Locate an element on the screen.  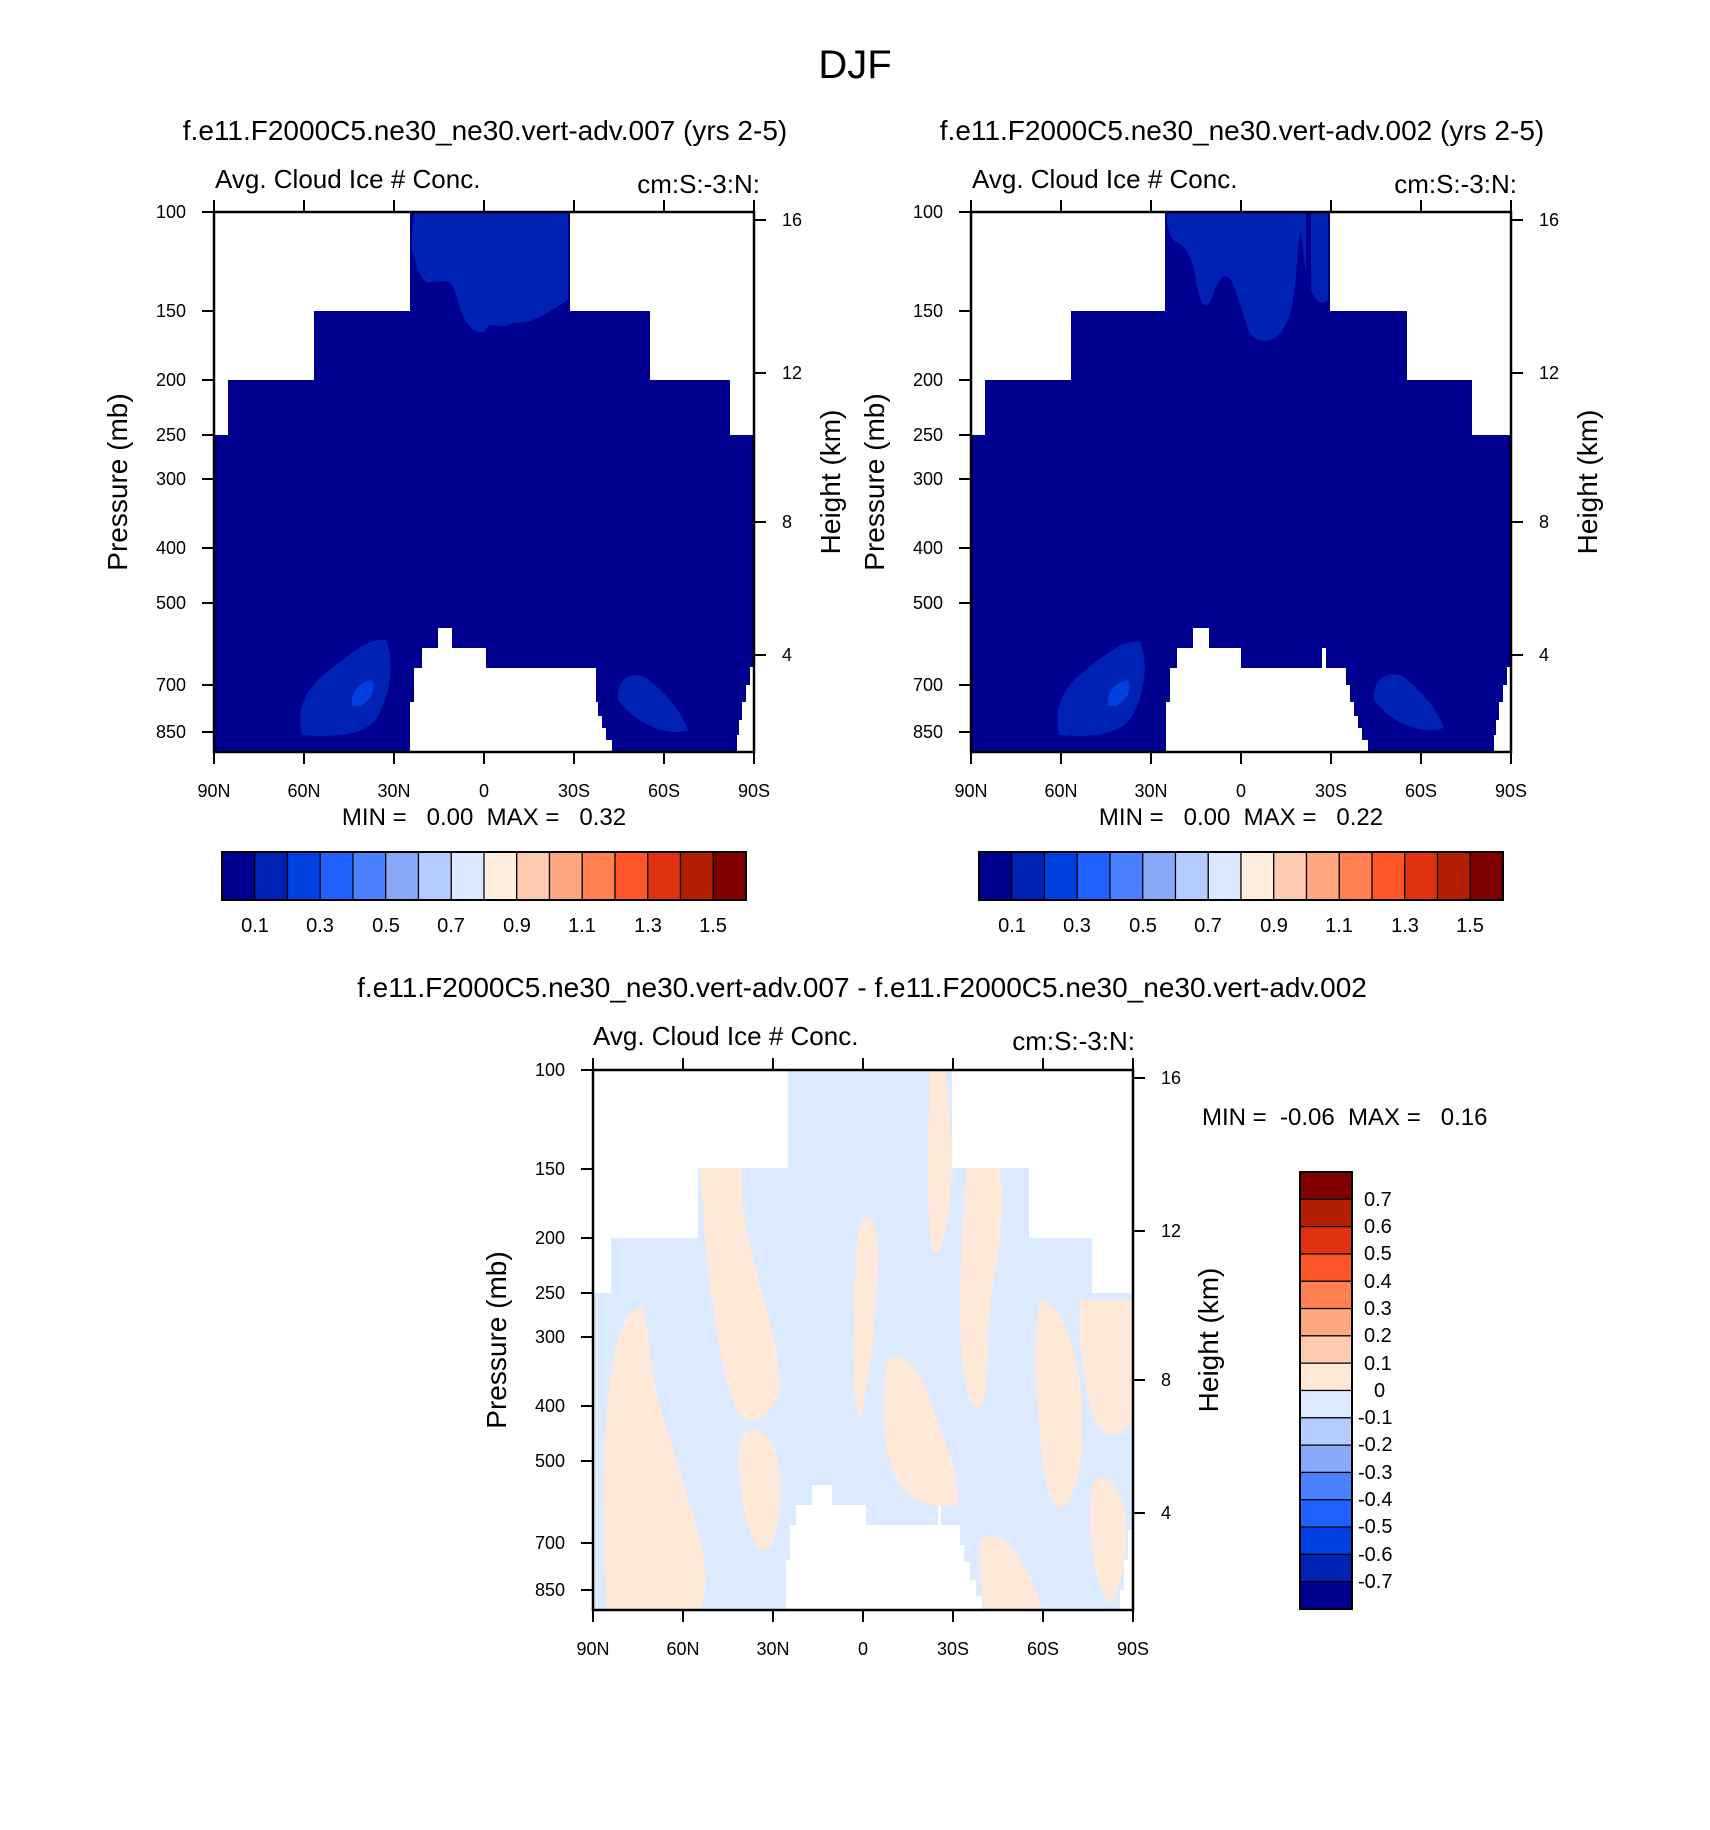
colorbar-label: 0.6 is located at coordinates (1378, 1227).